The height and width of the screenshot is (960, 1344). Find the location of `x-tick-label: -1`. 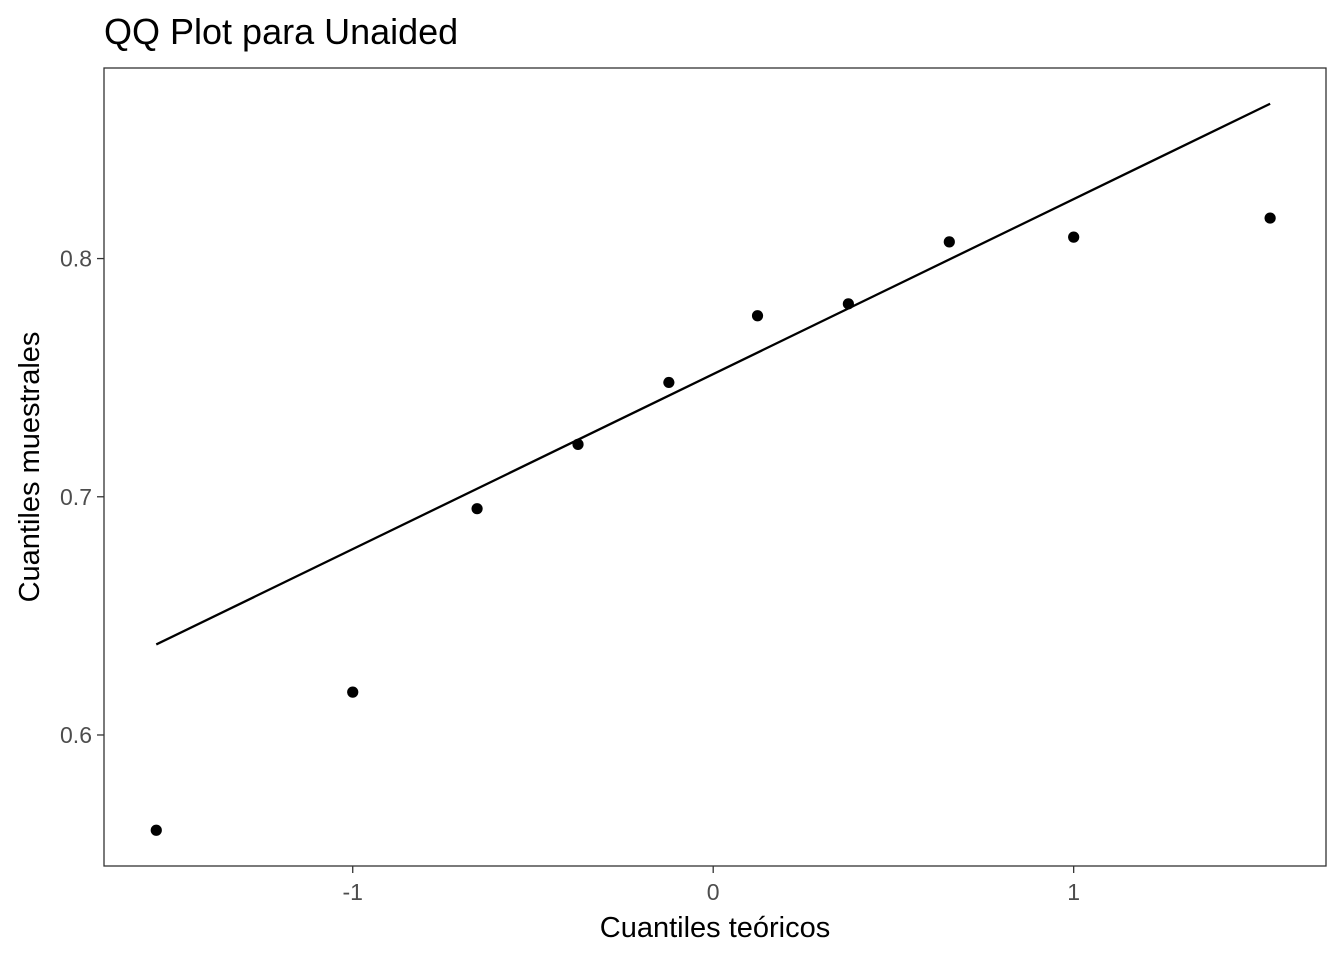

x-tick-label: -1 is located at coordinates (352, 892).